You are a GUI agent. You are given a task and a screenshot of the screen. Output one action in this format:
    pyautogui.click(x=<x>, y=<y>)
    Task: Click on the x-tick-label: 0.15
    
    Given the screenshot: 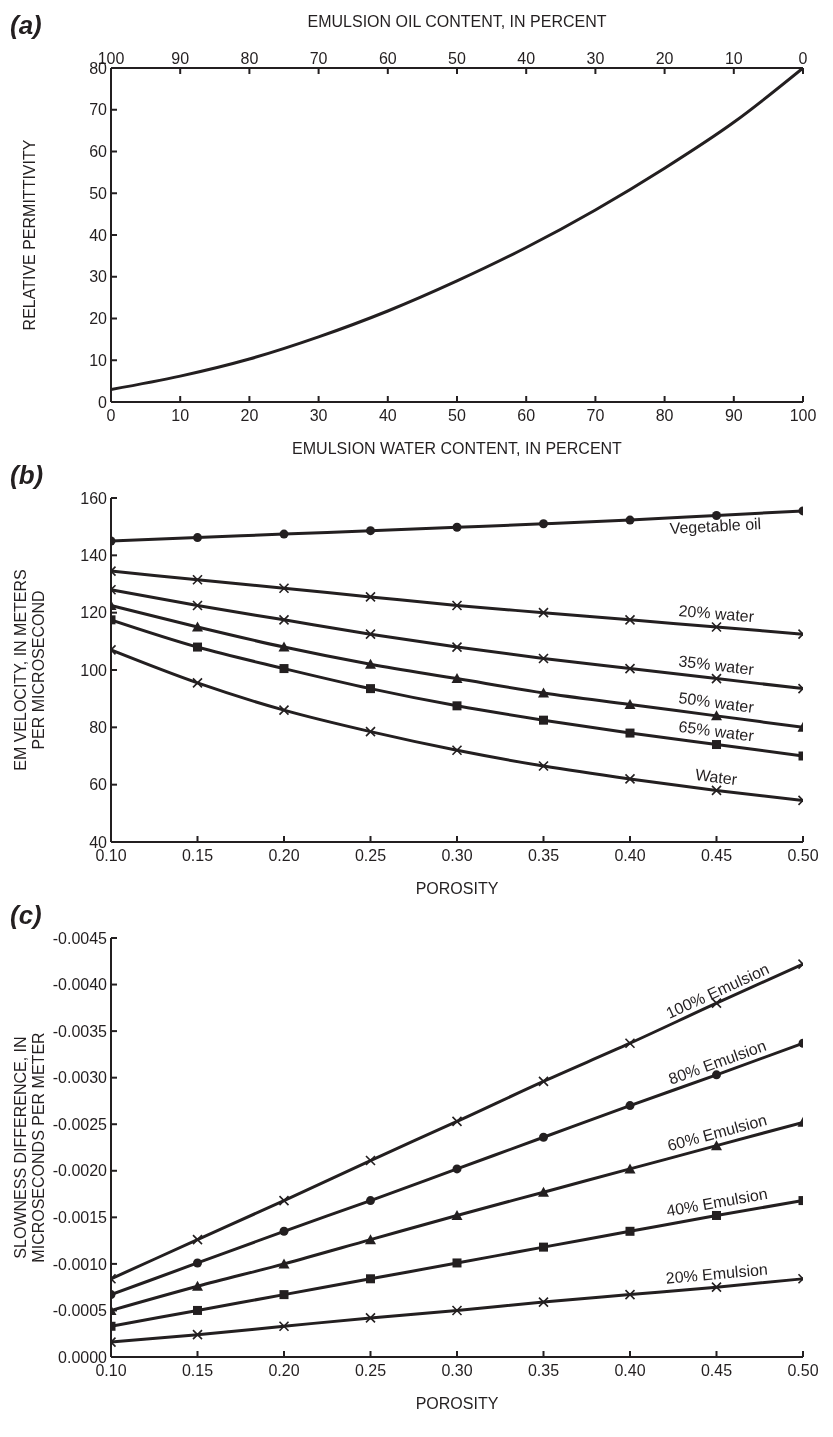 What is the action you would take?
    pyautogui.click(x=197, y=856)
    